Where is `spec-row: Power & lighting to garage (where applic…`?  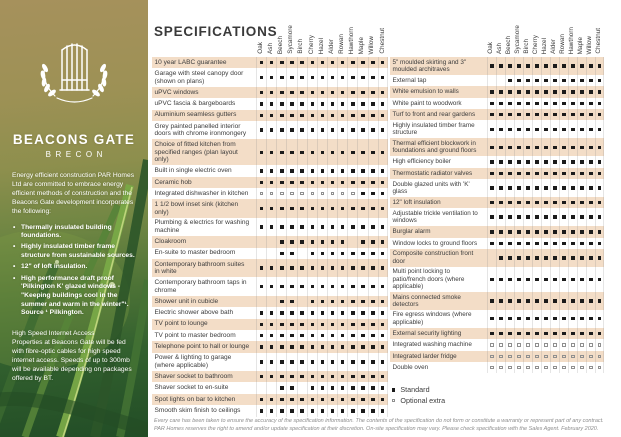
spec-row: Power & lighting to garage (where applic… is located at coordinates (270, 362).